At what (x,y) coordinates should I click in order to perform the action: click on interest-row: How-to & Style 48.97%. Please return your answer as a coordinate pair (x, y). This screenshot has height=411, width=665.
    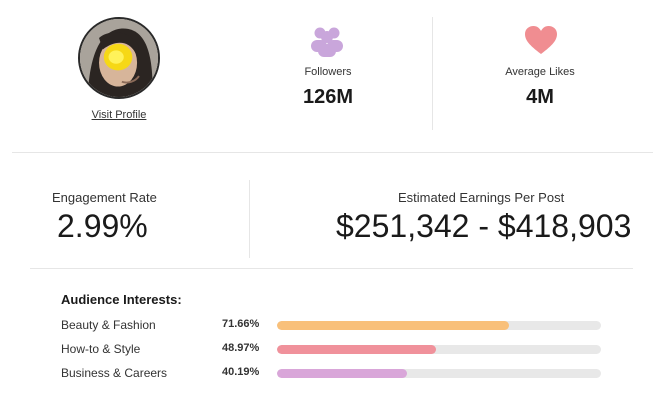
    Looking at the image, I should click on (332, 352).